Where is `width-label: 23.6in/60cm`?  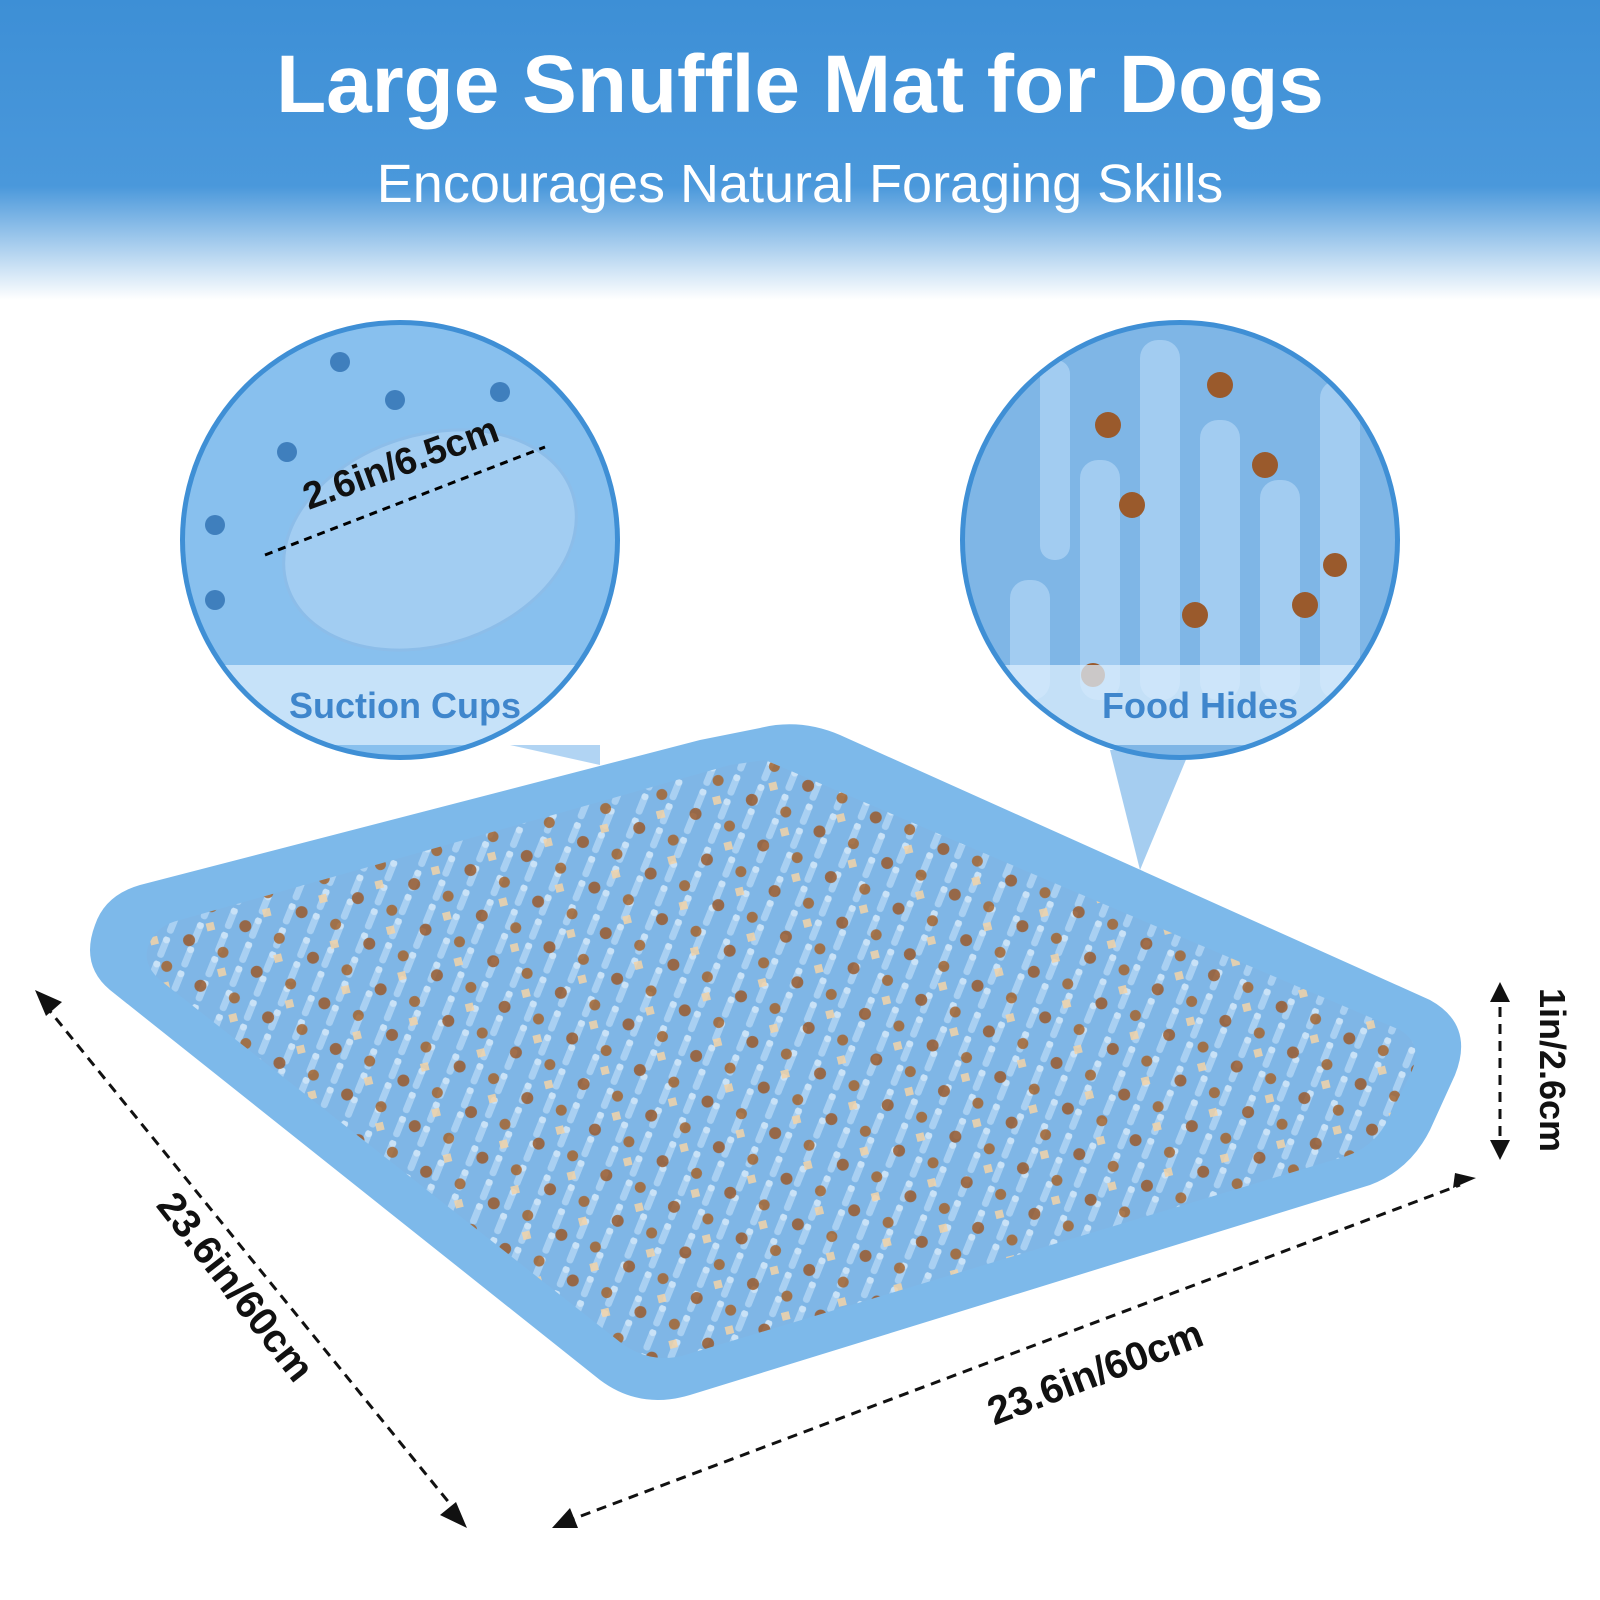 width-label: 23.6in/60cm is located at coordinates (1096, 1373).